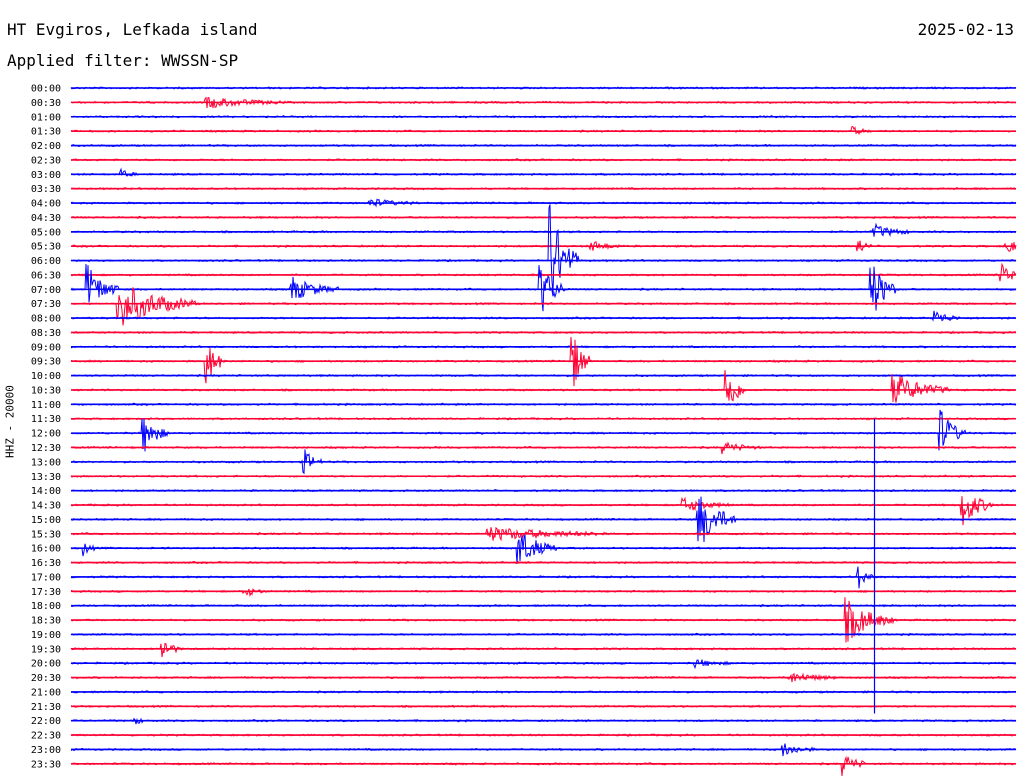 The width and height of the screenshot is (1024, 780). Describe the element at coordinates (46, 204) in the screenshot. I see `time-tick-label: 04:00` at that location.